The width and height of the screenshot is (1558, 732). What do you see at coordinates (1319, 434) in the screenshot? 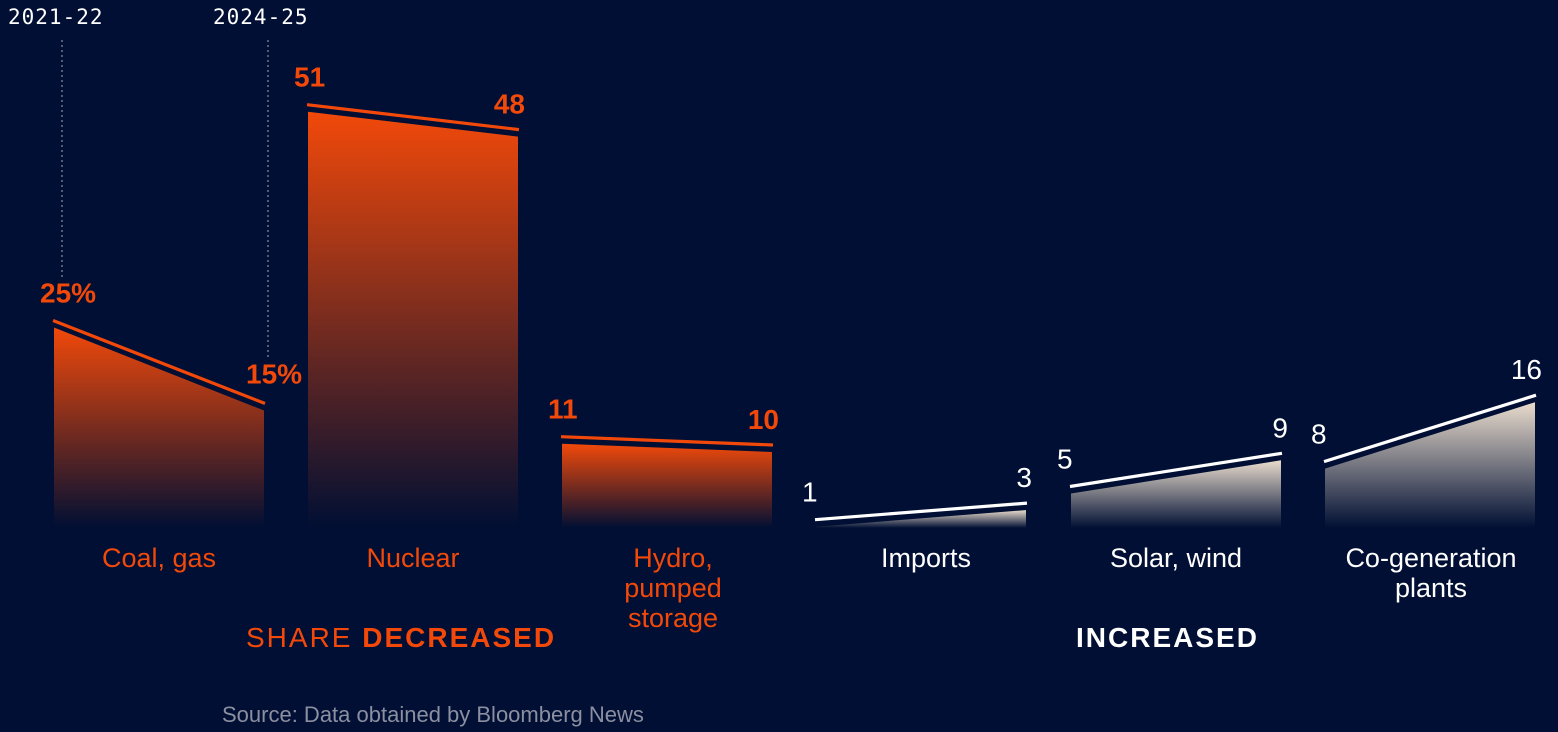
I see `value-label-start-5: 8` at bounding box center [1319, 434].